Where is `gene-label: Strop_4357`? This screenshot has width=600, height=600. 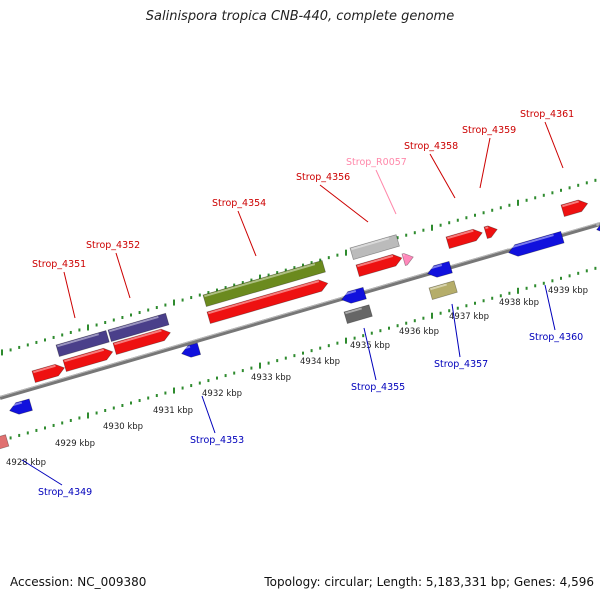
gene-label: Strop_4357 is located at coordinates (461, 364).